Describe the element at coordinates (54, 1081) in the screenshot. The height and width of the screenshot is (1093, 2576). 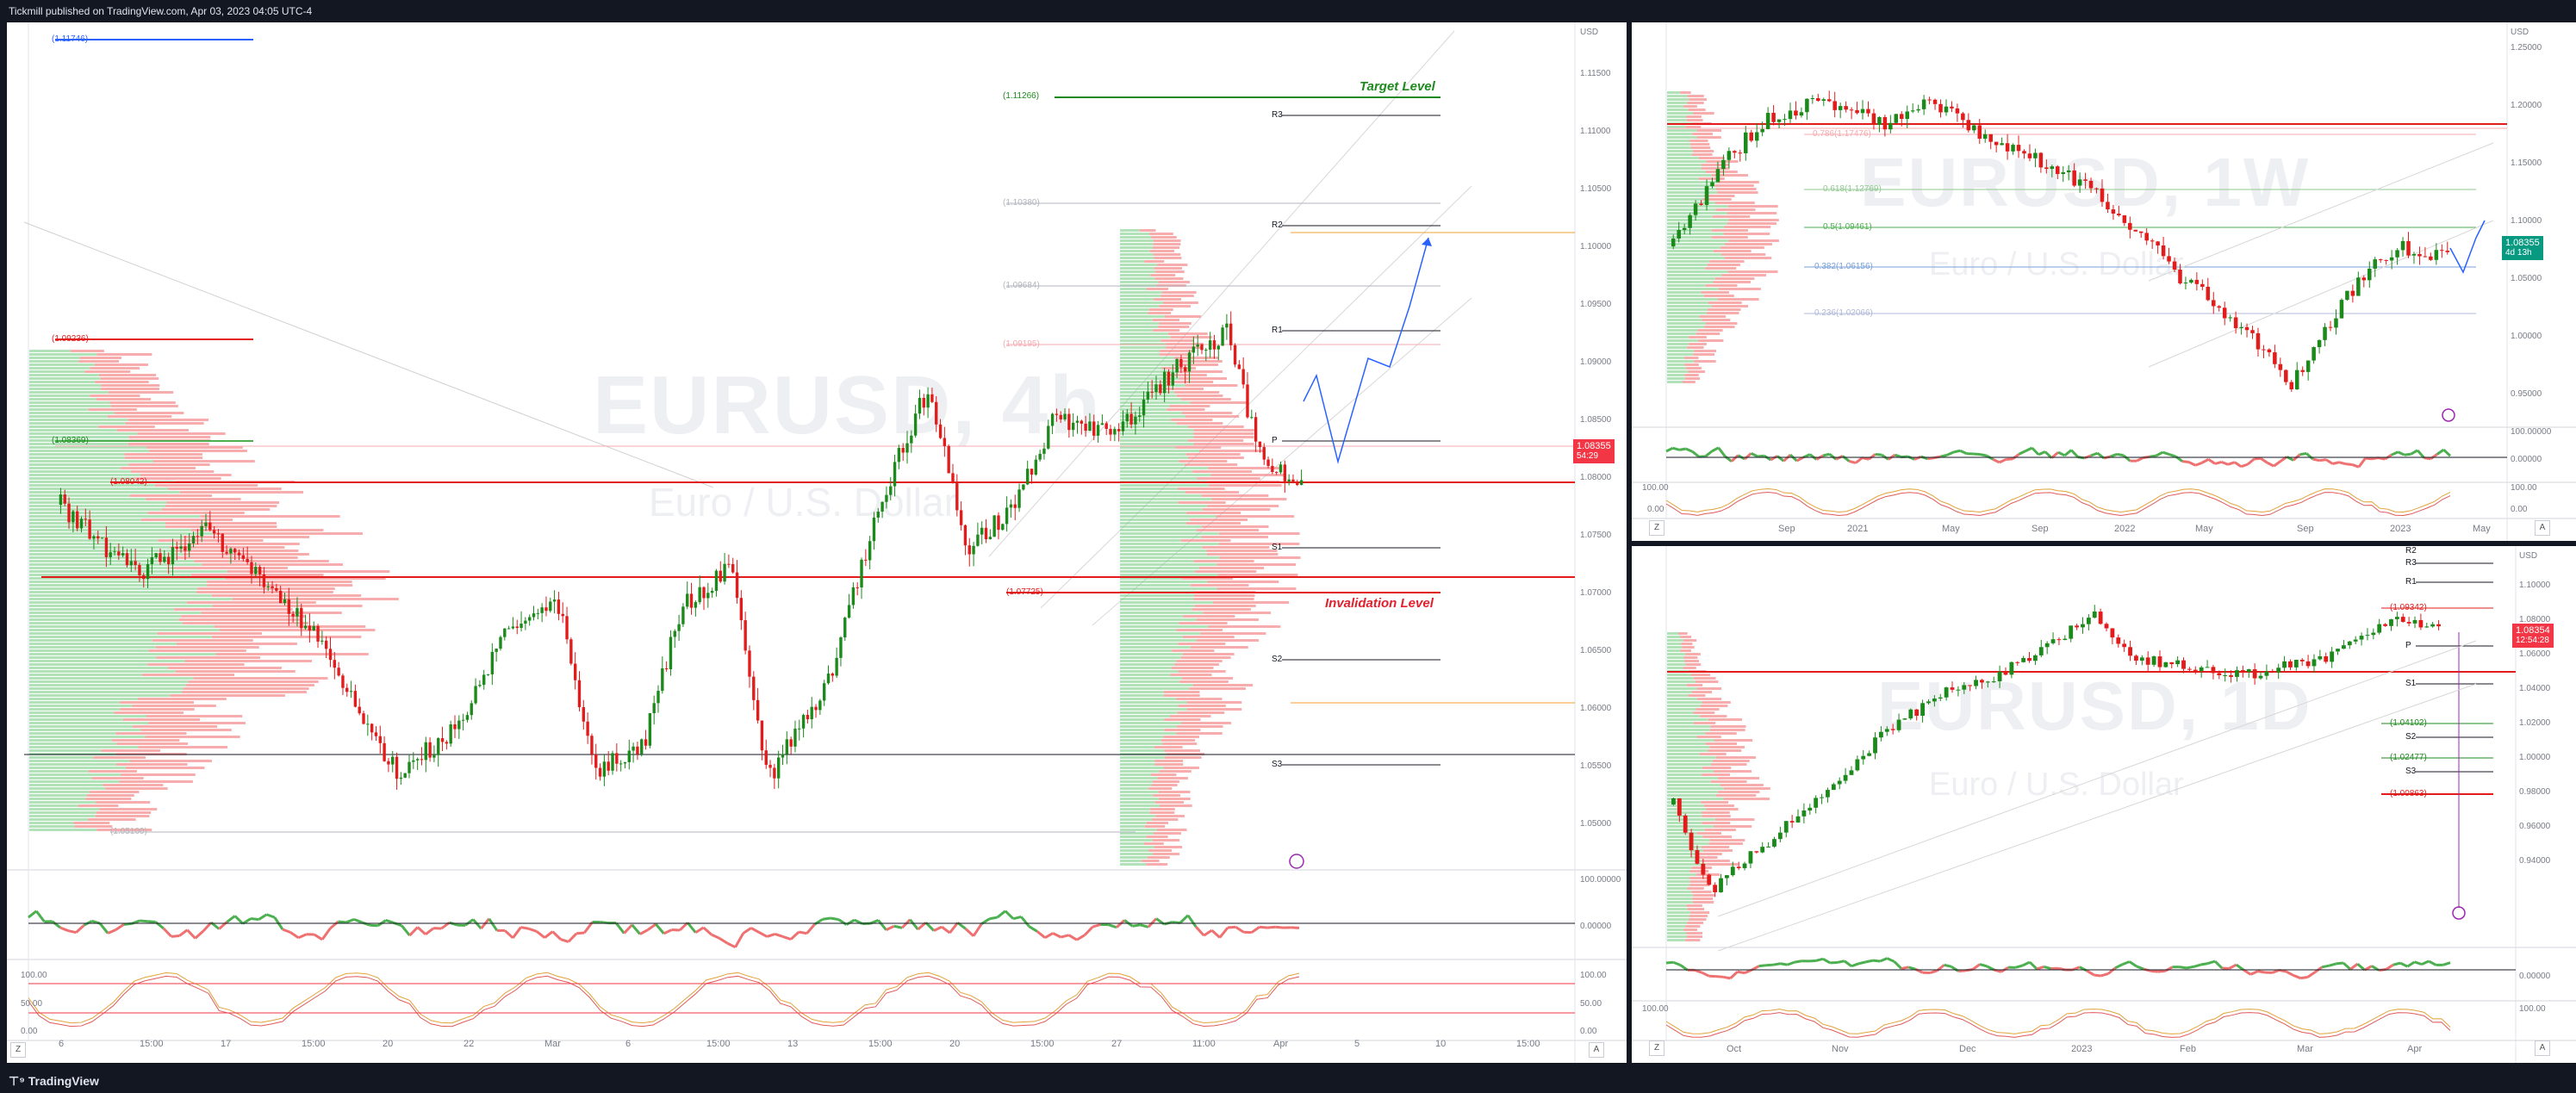
I see `tradingview-logo: ⊤⁹ TradingView` at that location.